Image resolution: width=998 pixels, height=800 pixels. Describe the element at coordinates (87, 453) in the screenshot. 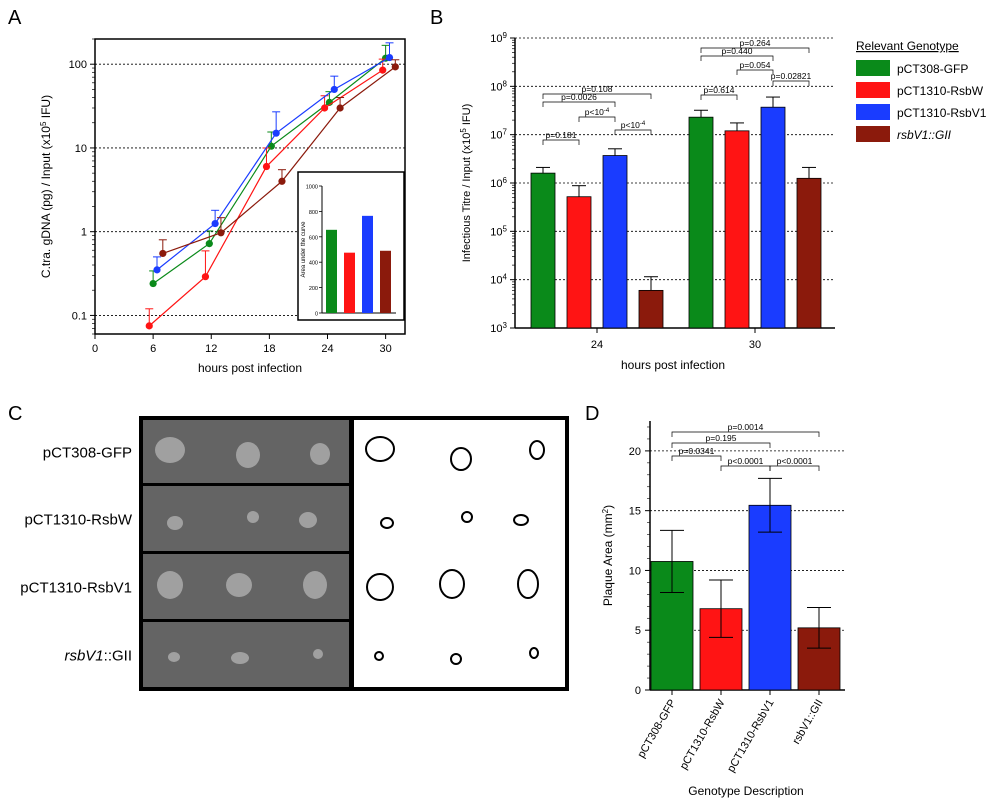

I see `row-label-text: pCT308-GFP` at that location.